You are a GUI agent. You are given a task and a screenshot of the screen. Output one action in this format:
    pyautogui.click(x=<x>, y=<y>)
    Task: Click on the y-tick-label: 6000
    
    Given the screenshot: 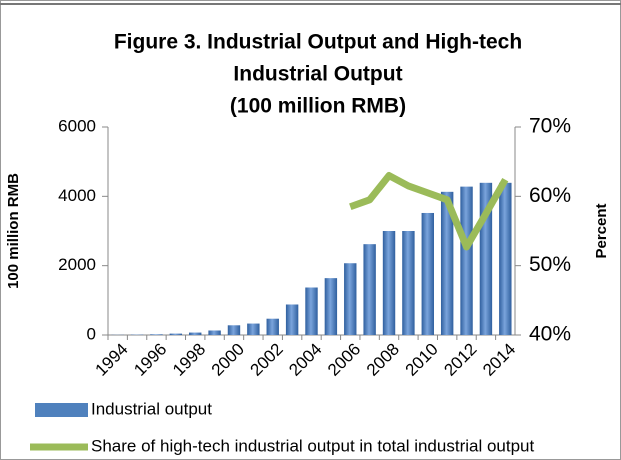 What is the action you would take?
    pyautogui.click(x=77, y=125)
    